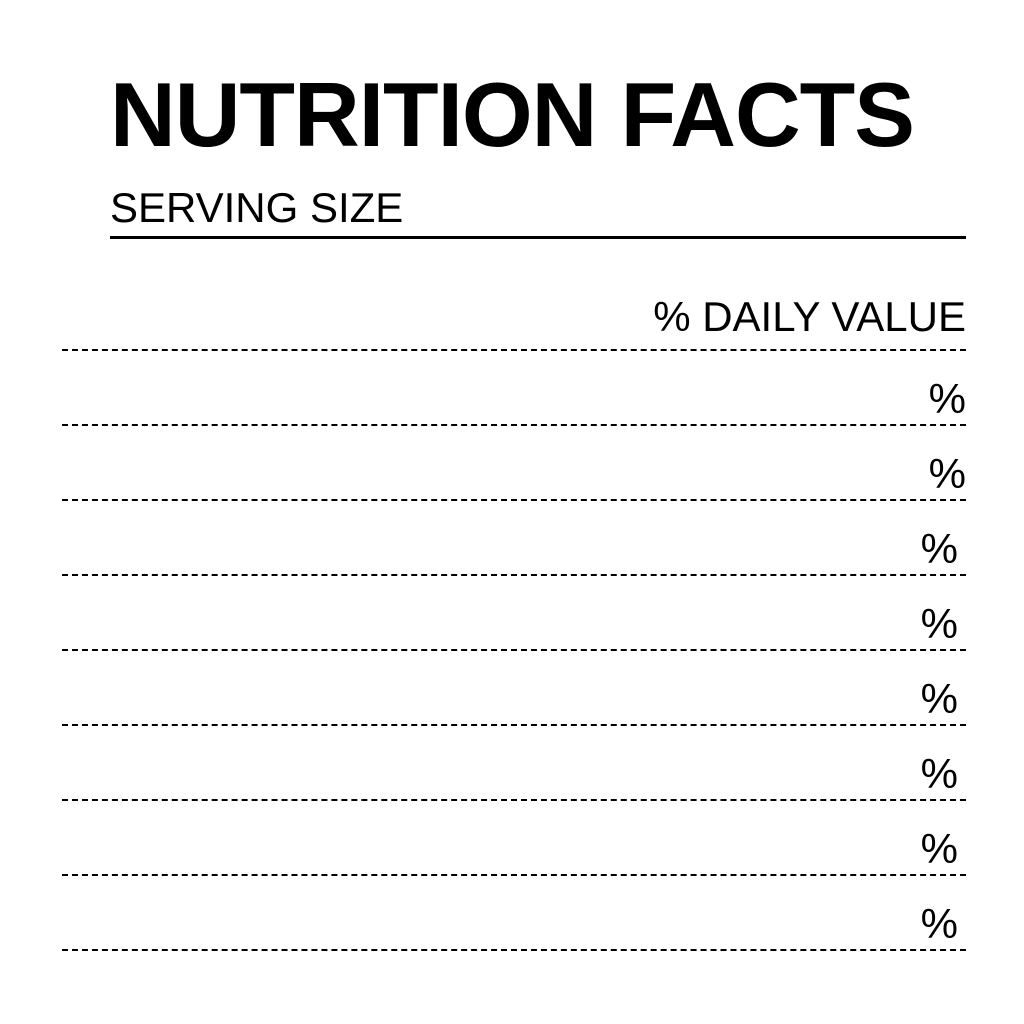 This screenshot has width=1024, height=1024. What do you see at coordinates (538, 237) in the screenshot?
I see `serving-size-line` at bounding box center [538, 237].